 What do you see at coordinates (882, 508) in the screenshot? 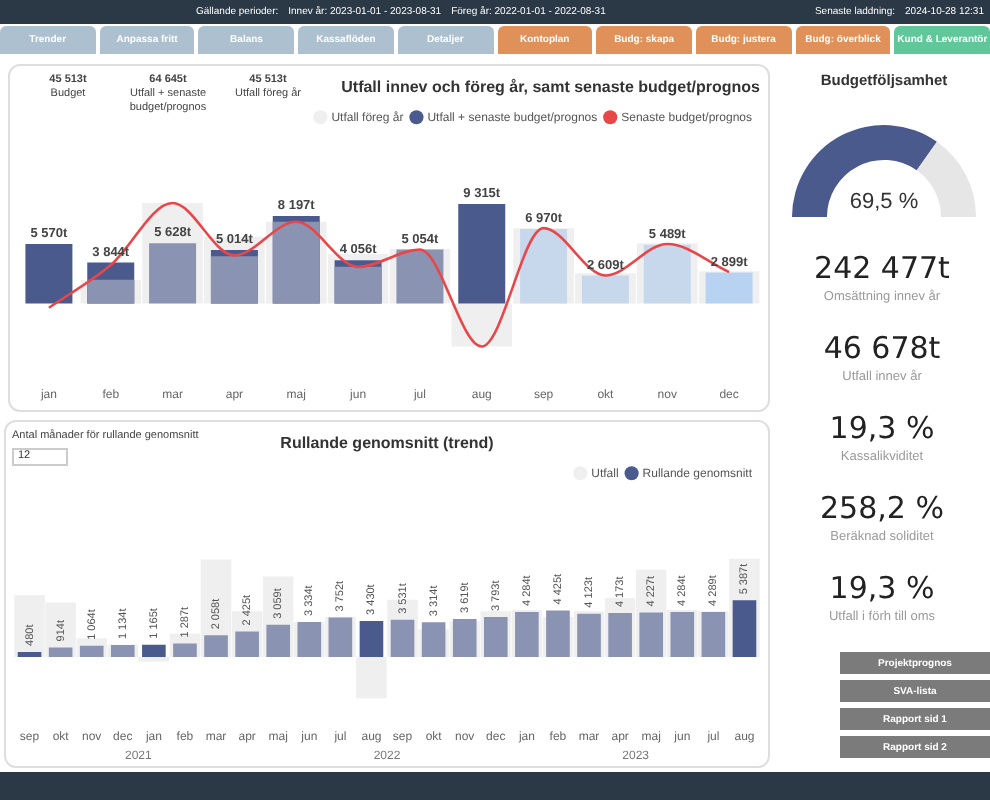
I see `text: 258,2 %` at bounding box center [882, 508].